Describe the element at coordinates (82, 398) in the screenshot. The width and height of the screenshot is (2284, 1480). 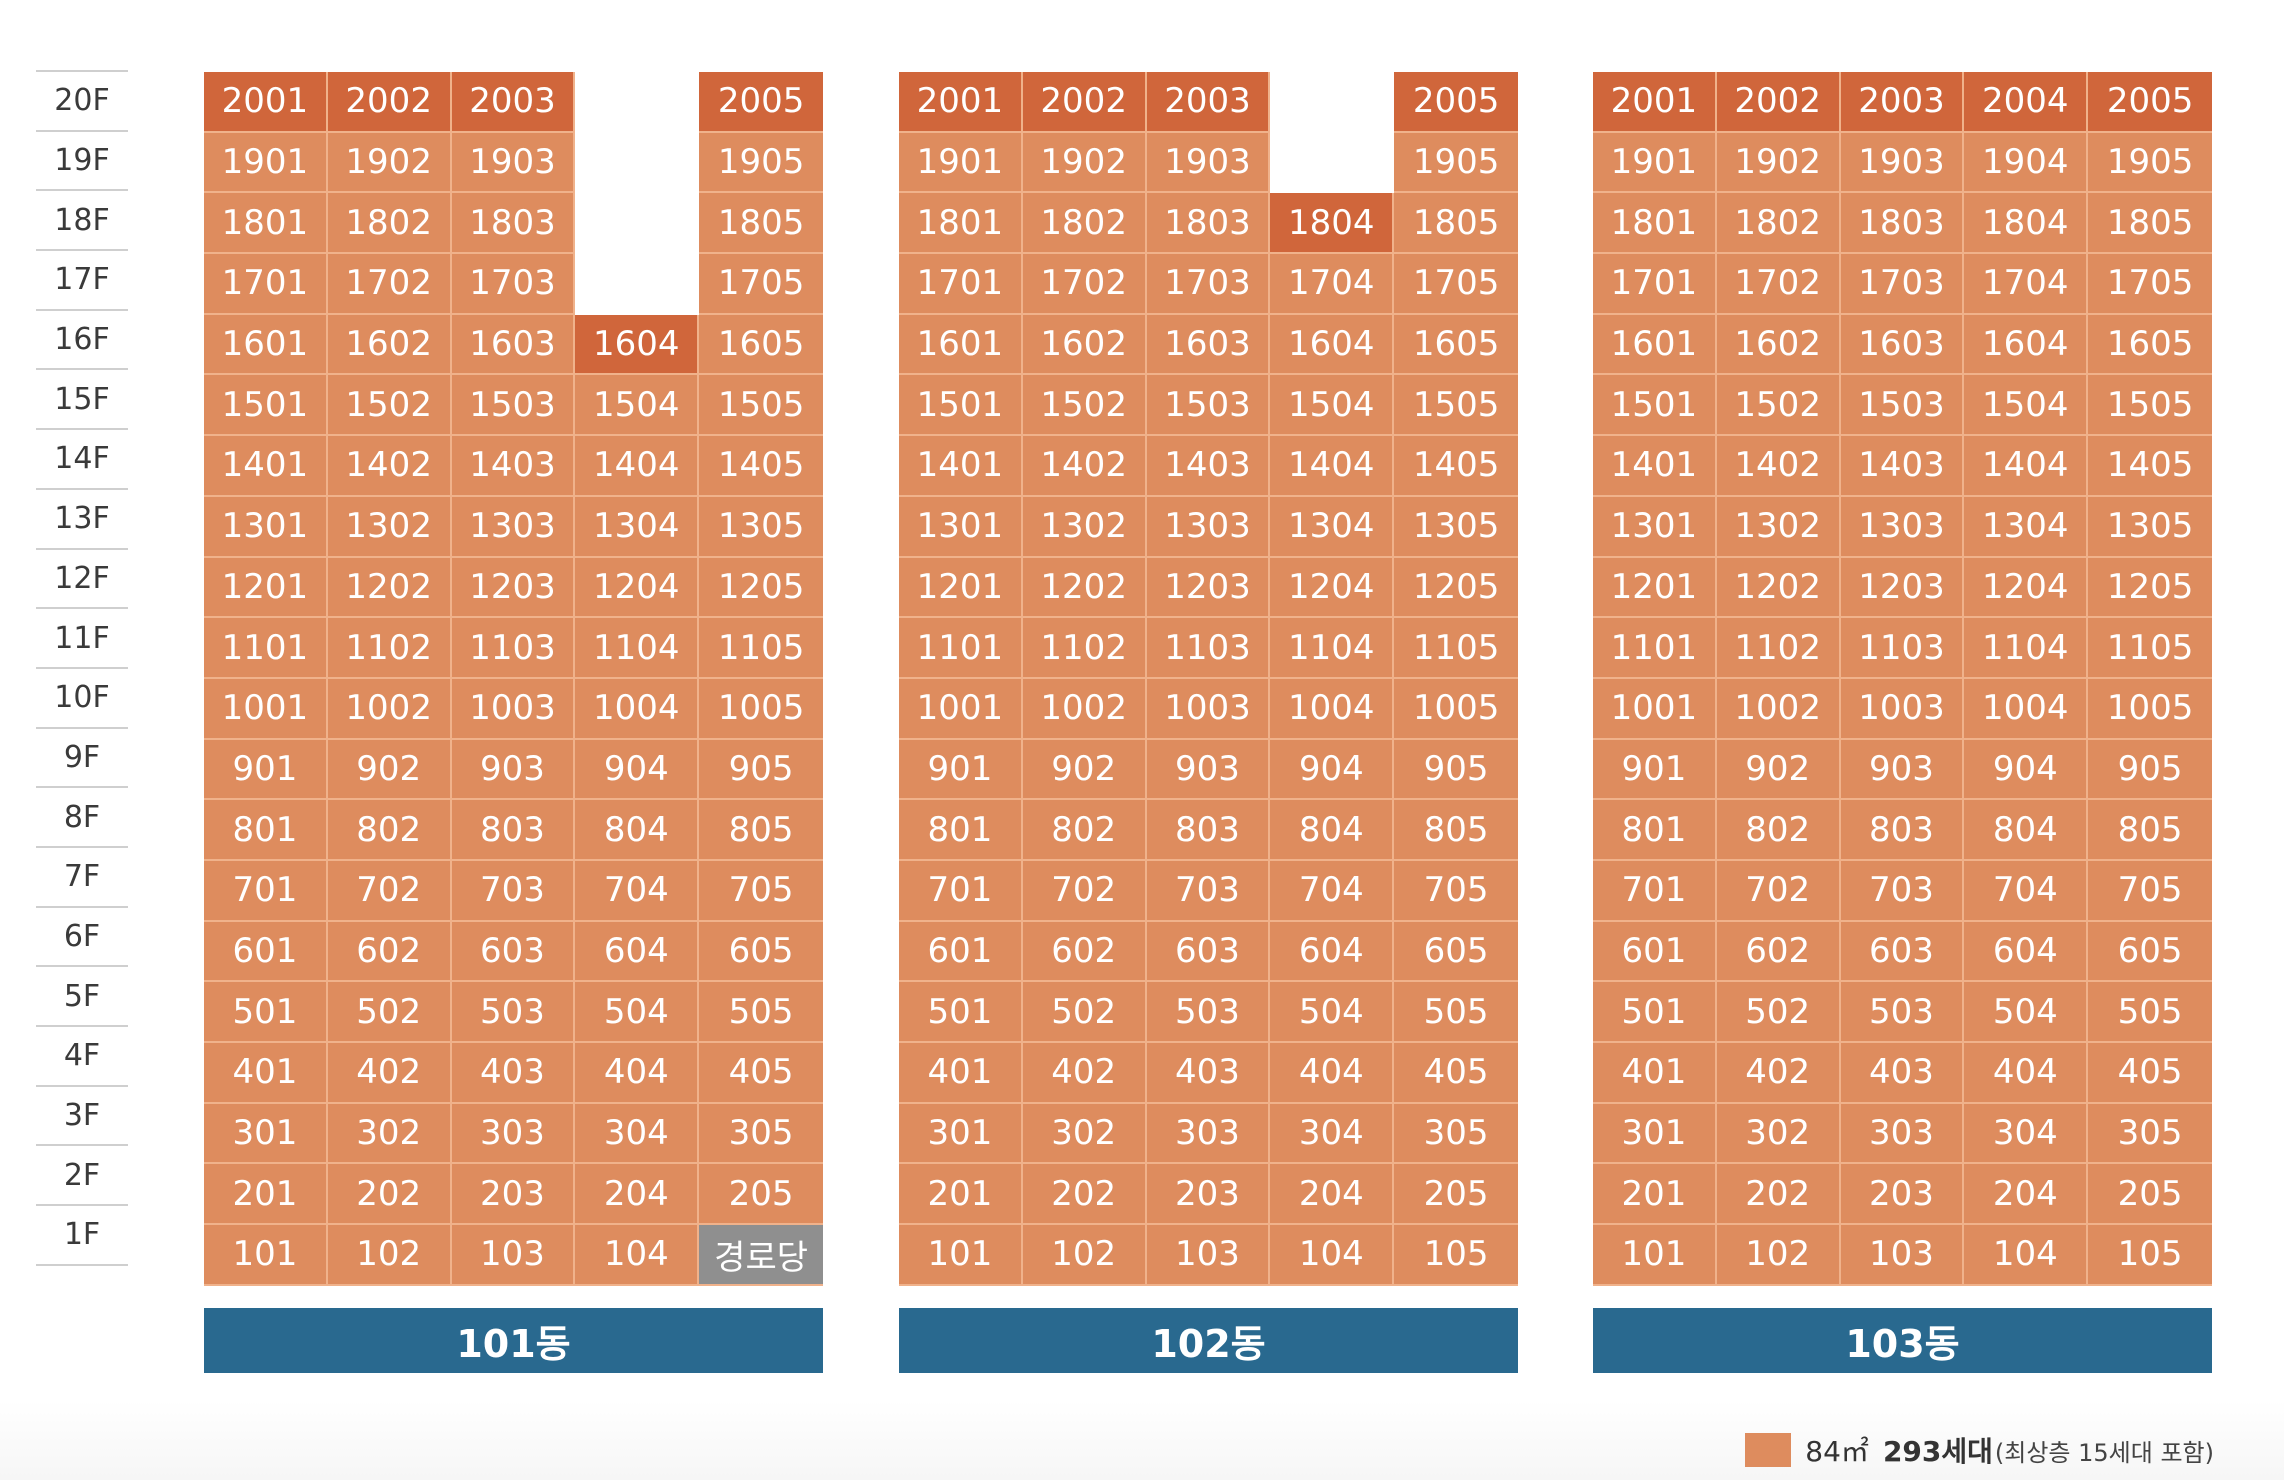
I see `floor-label: 15F` at that location.